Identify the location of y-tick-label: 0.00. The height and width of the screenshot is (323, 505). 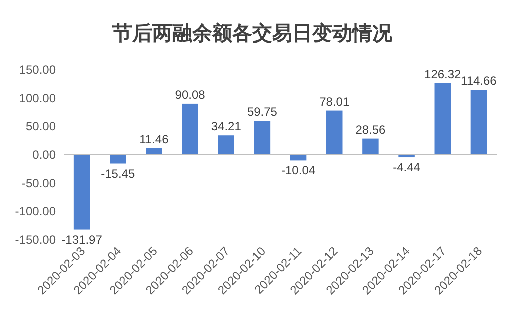
(44, 155).